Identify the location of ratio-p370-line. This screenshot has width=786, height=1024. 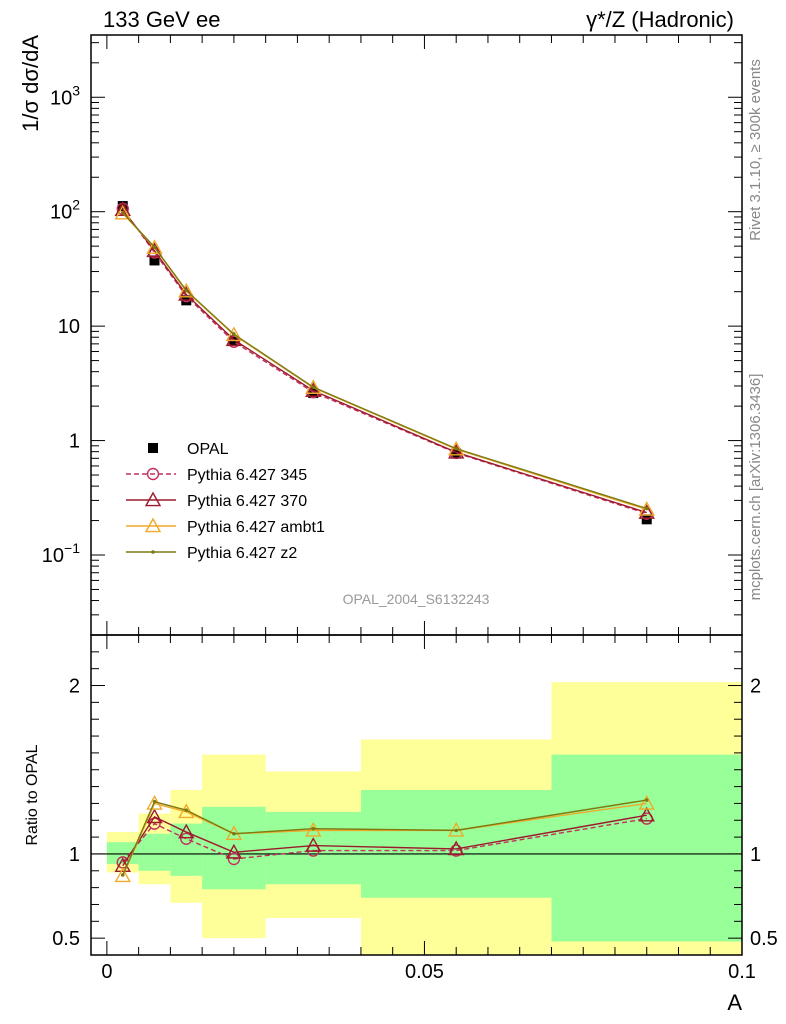
(384, 840).